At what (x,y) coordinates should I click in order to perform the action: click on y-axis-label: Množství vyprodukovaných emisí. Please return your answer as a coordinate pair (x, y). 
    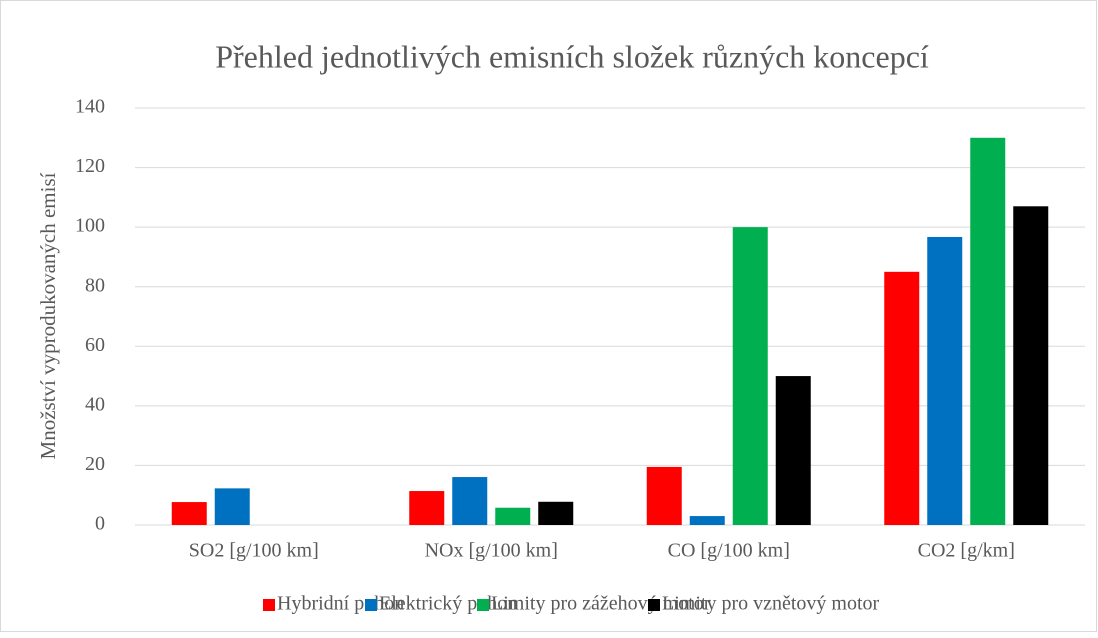
    Looking at the image, I should click on (48, 315).